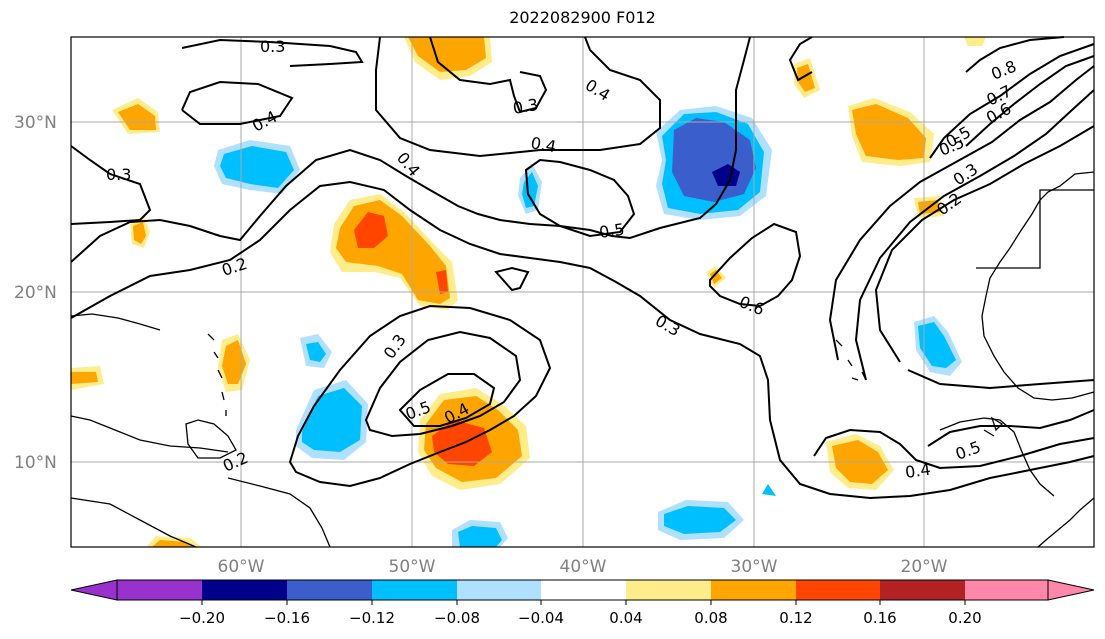 Image resolution: width=1105 pixels, height=639 pixels. What do you see at coordinates (541, 618) in the screenshot?
I see `colorbar-tick-label: −0.04` at bounding box center [541, 618].